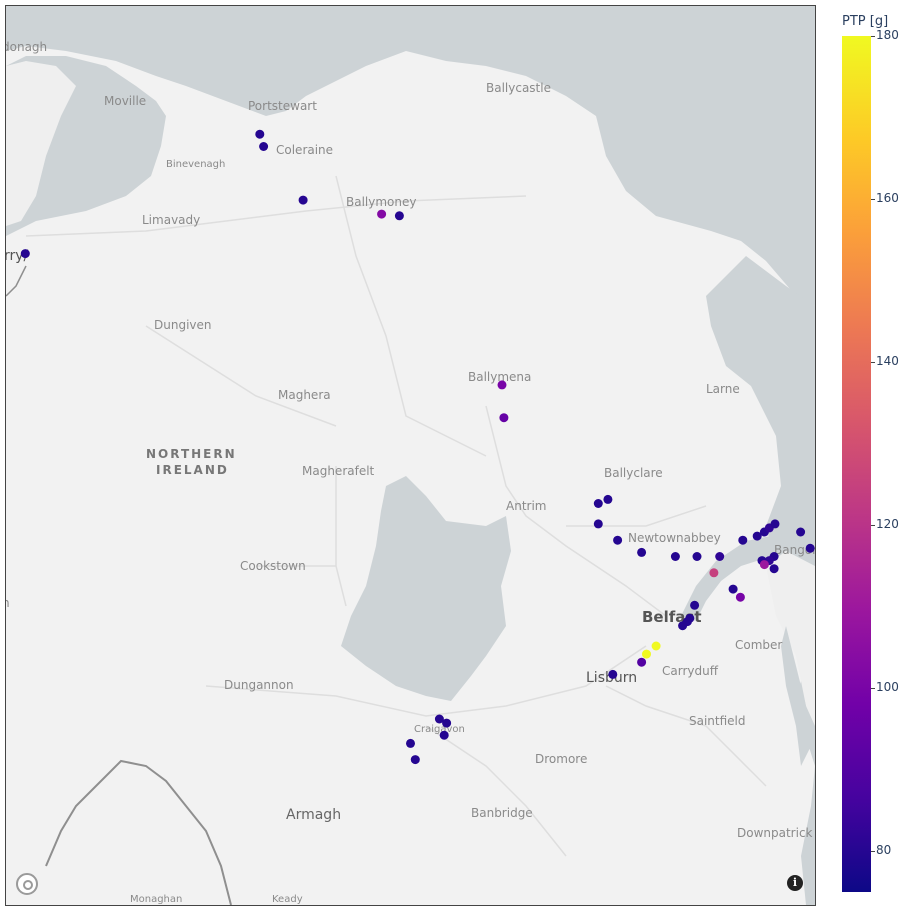  I want to click on map-label-cookstown: Cookstown, so click(273, 566).